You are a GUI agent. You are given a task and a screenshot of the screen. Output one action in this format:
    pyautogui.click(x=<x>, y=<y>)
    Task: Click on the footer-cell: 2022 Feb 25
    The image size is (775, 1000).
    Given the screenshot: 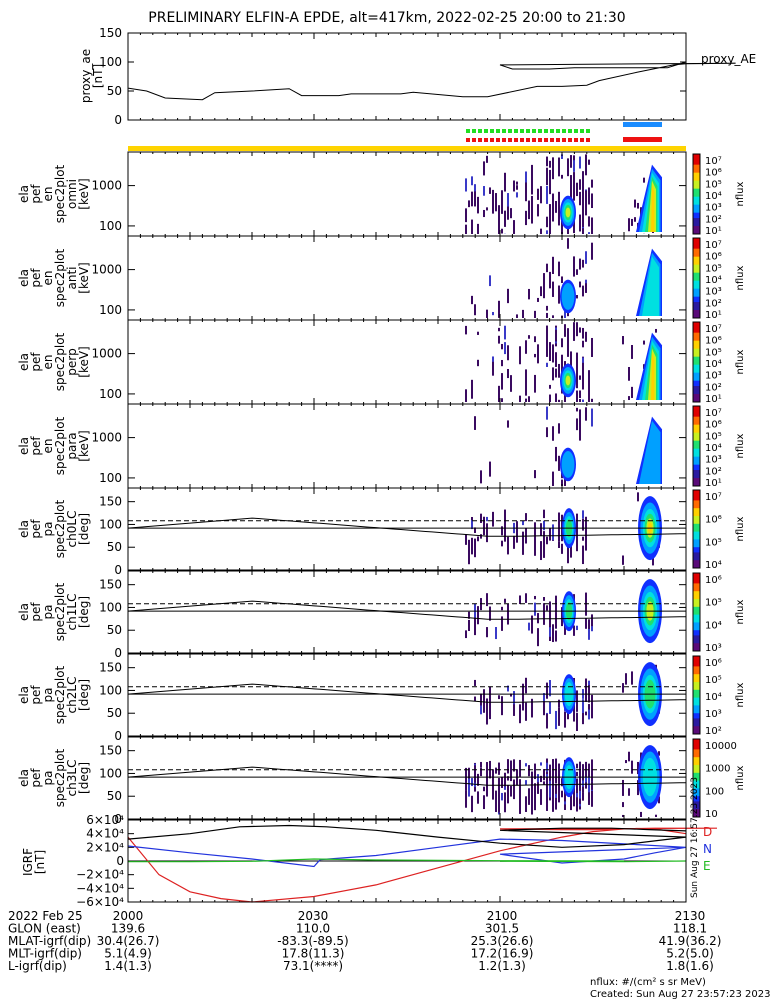 What is the action you would take?
    pyautogui.click(x=45, y=916)
    